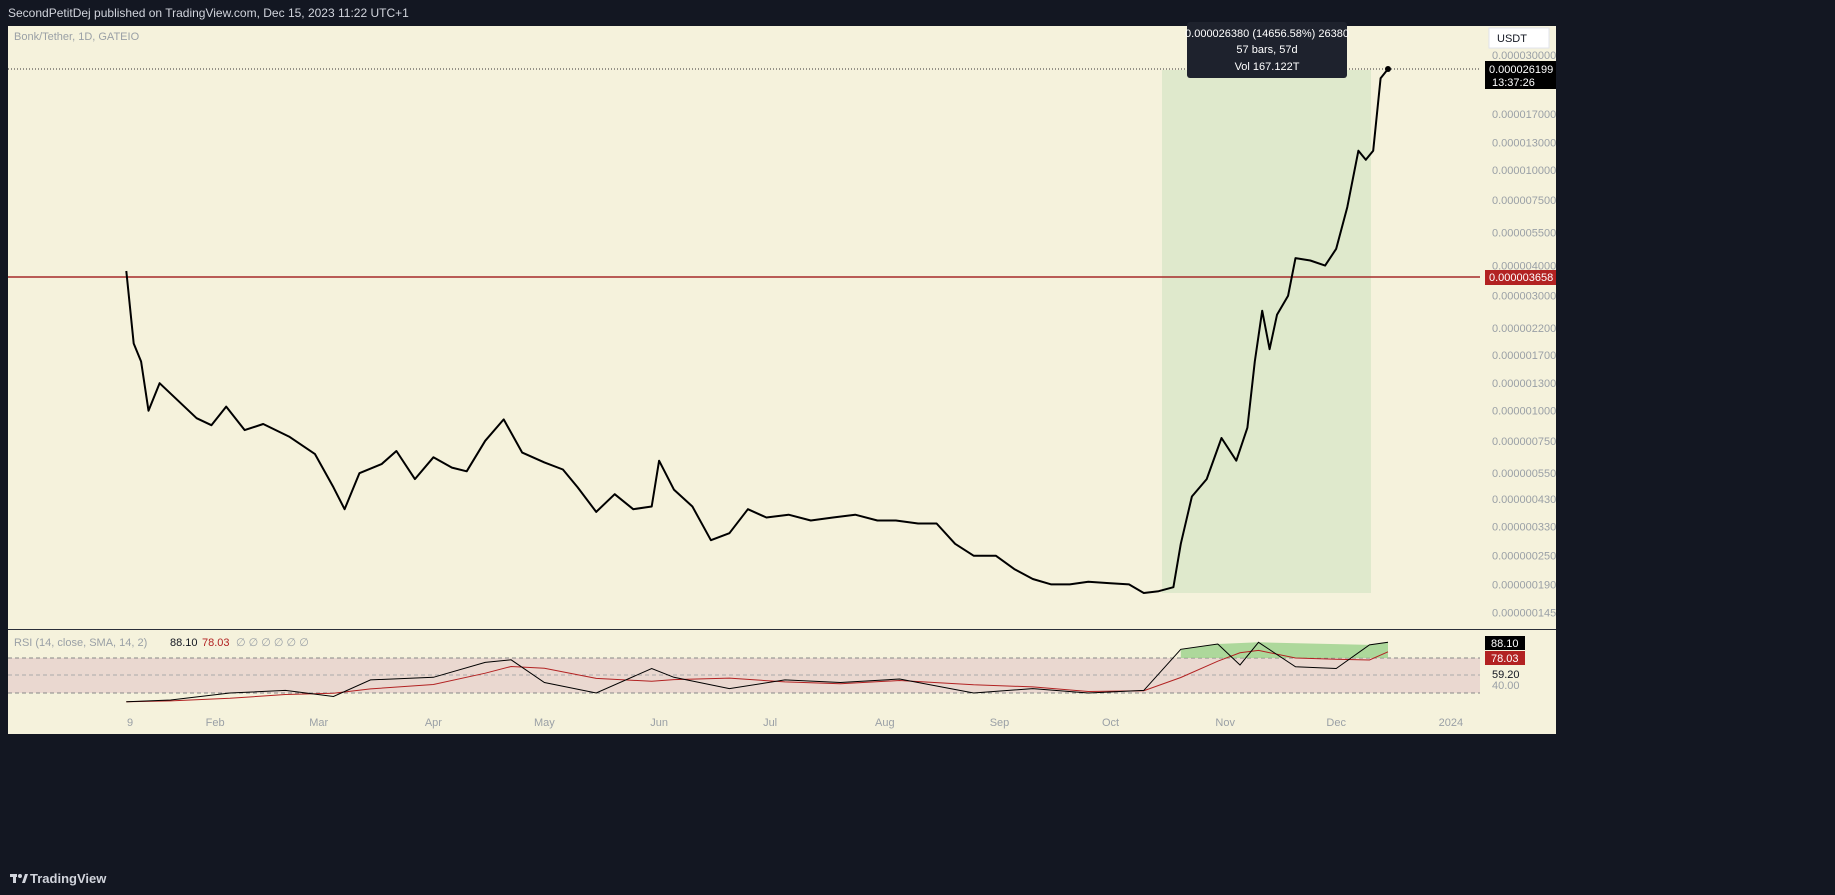  Describe the element at coordinates (1506, 686) in the screenshot. I see `rsi-scale-label-2: 40.00` at that location.